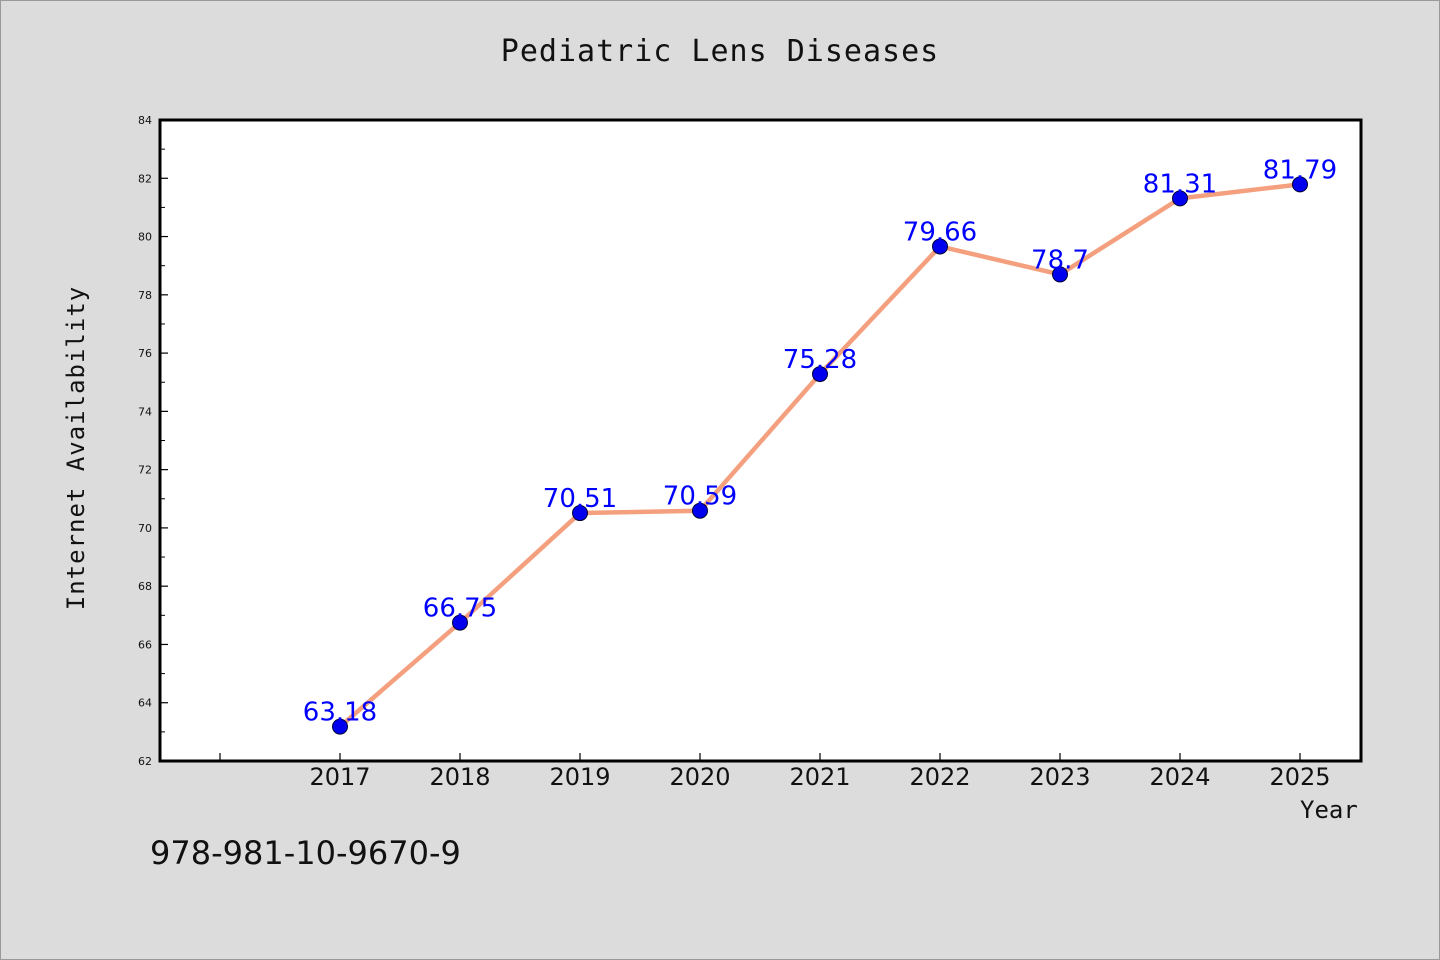  What do you see at coordinates (720, 51) in the screenshot?
I see `chart-title: Pediatric Lens Diseases` at bounding box center [720, 51].